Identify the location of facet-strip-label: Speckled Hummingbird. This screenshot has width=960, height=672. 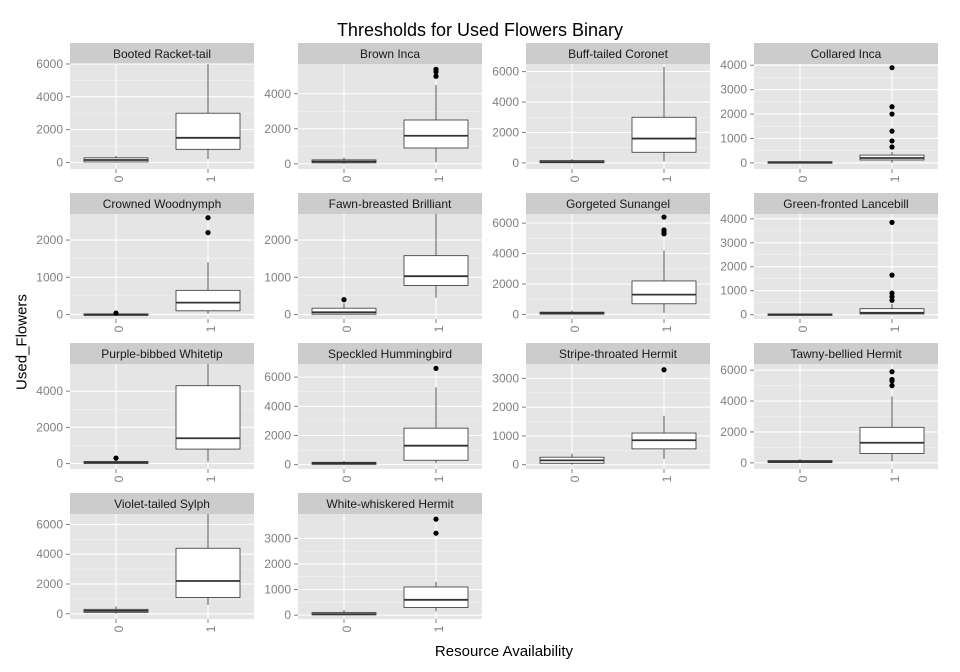
(390, 354).